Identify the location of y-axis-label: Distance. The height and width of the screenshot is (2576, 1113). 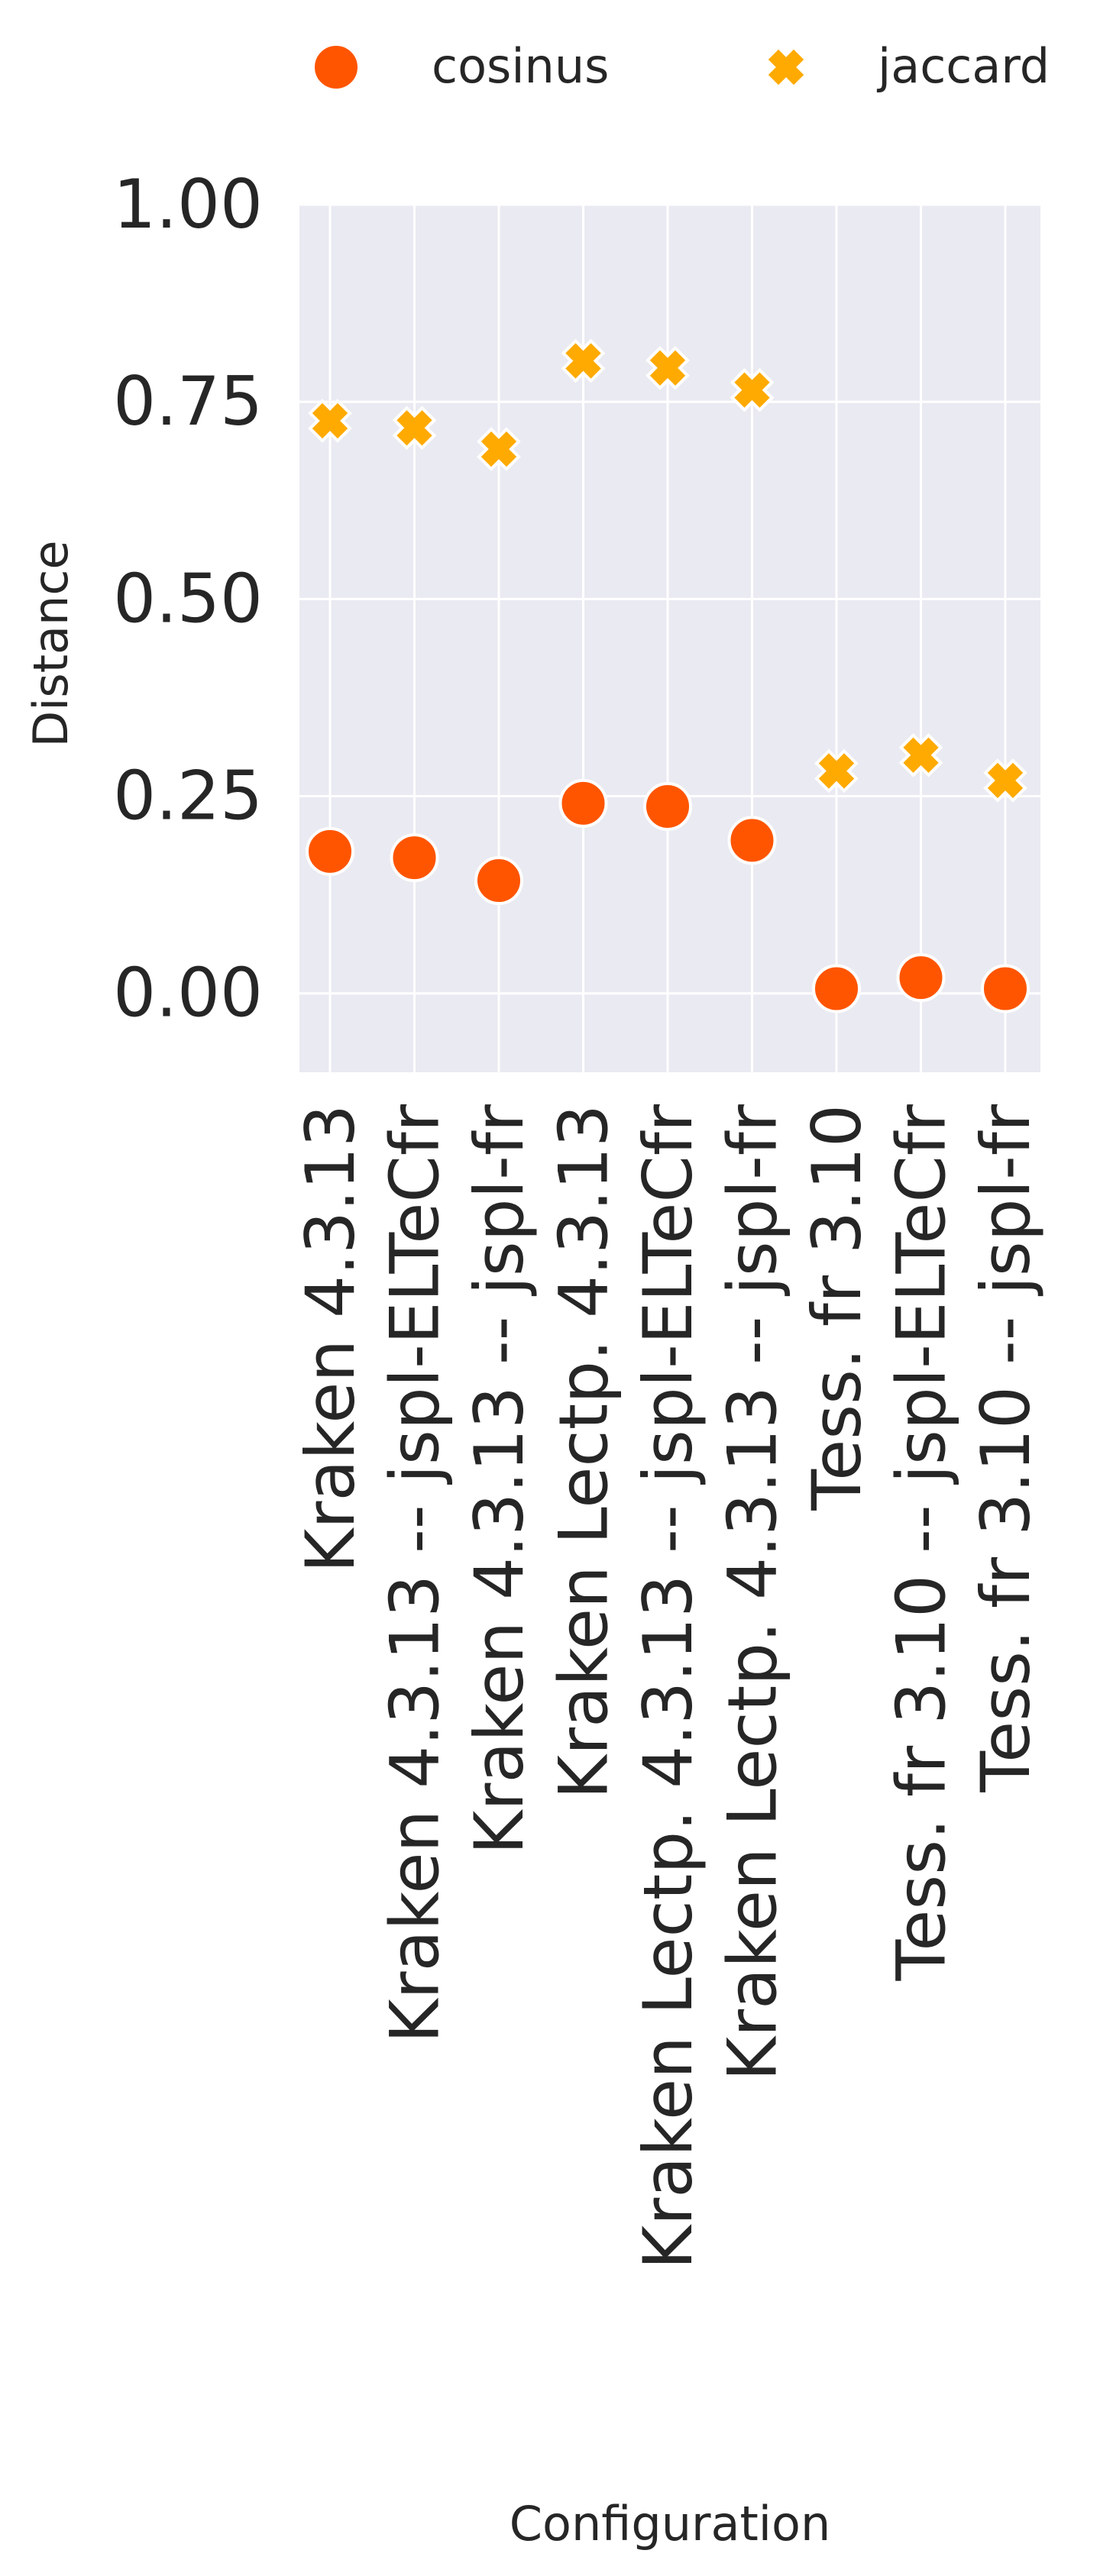
(51, 643).